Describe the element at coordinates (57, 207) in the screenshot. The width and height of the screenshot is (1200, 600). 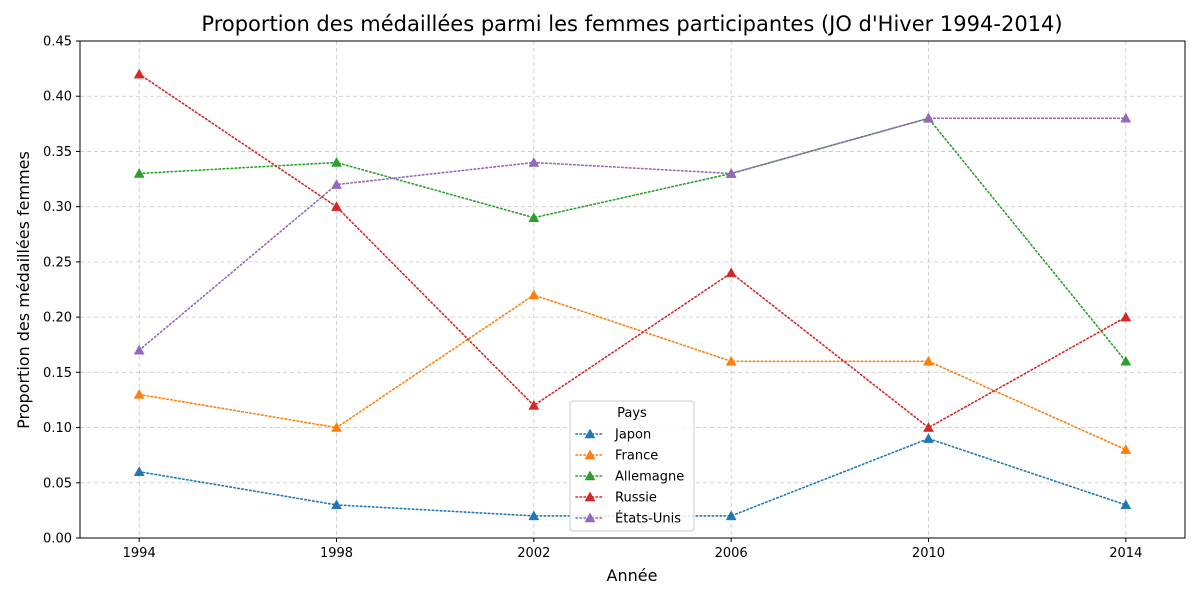
I see `y-tick-label: 0.30` at that location.